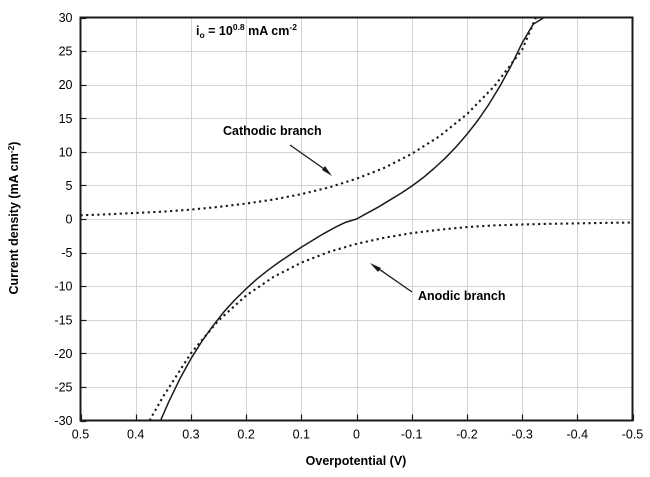 The height and width of the screenshot is (477, 650). I want to click on cathodic-branch-arrow-shaft, so click(308, 158).